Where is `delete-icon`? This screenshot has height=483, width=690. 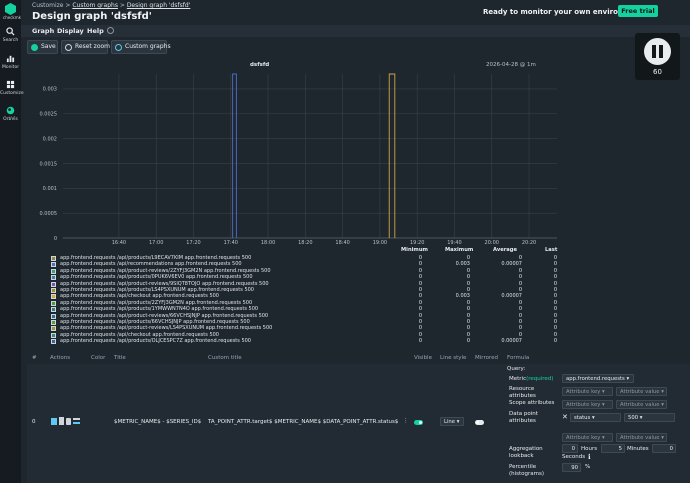 delete-icon is located at coordinates (68, 421).